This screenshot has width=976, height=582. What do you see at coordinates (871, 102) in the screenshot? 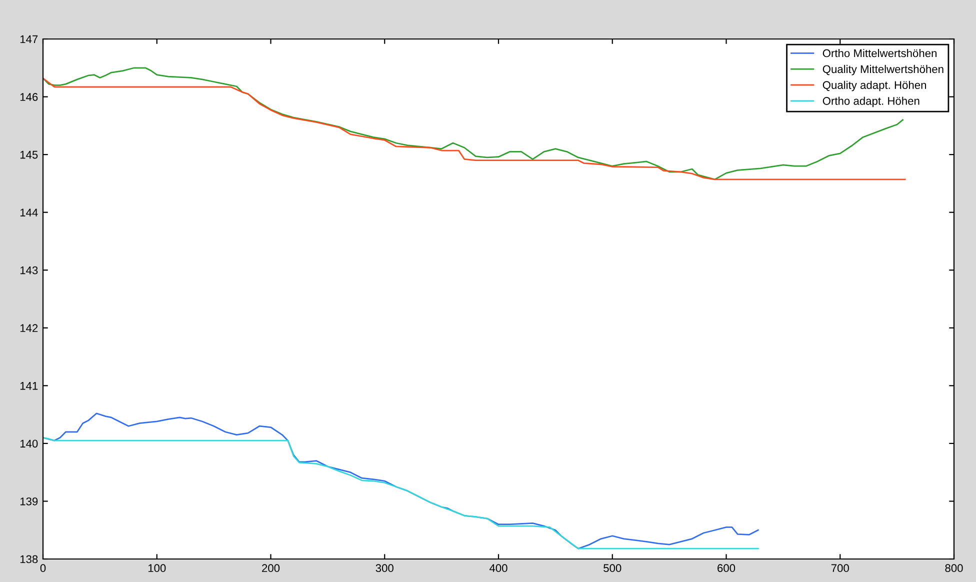
I see `legend-label: Ortho adapt. Höhen` at bounding box center [871, 102].